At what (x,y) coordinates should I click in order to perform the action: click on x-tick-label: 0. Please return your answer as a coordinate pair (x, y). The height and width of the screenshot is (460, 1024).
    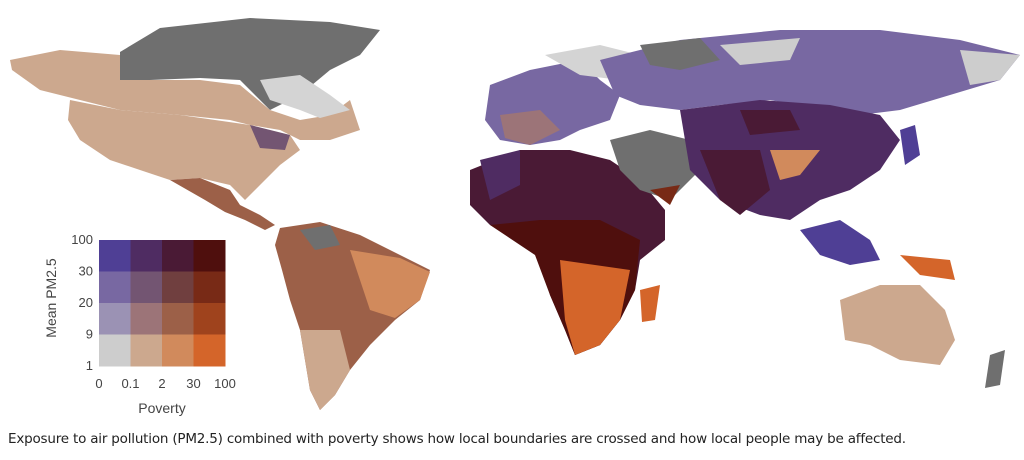
    Looking at the image, I should click on (98, 383).